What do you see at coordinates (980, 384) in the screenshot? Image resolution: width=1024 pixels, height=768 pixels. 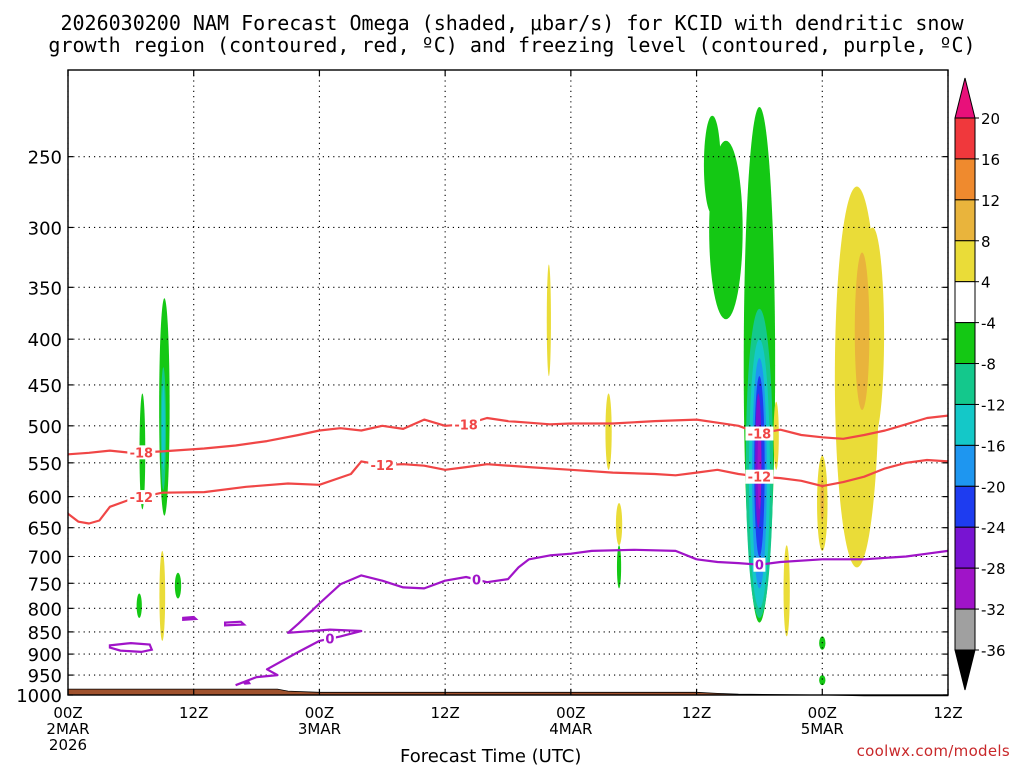 I see `colorbar: 20 16 12 8 4 -4 -8 -12 -16 -20 -24 -28 -32 -36` at bounding box center [980, 384].